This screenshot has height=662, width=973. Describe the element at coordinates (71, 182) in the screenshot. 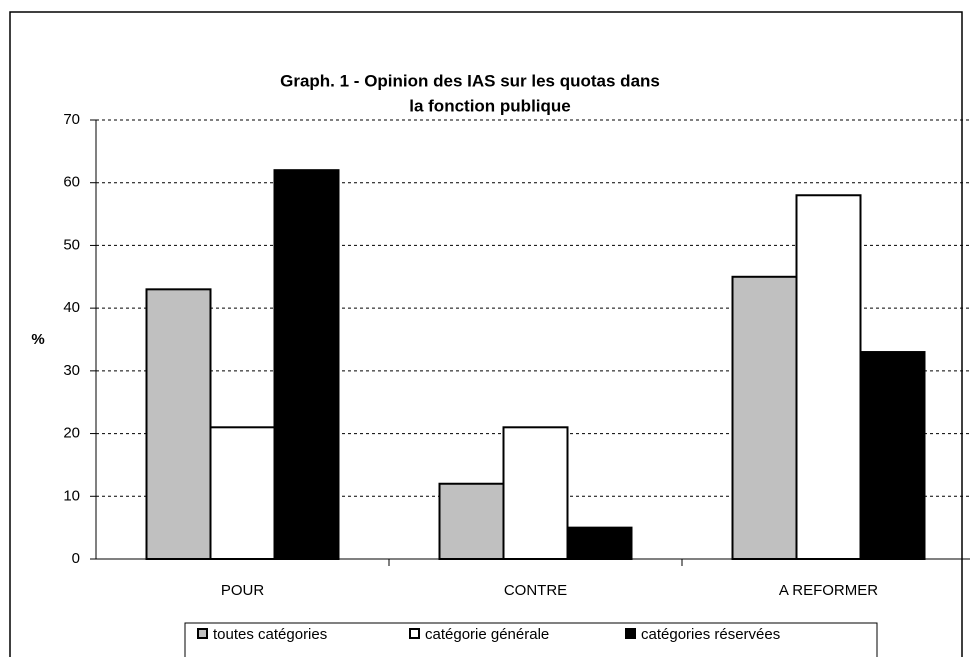

I see `y-tick-label: 60` at that location.